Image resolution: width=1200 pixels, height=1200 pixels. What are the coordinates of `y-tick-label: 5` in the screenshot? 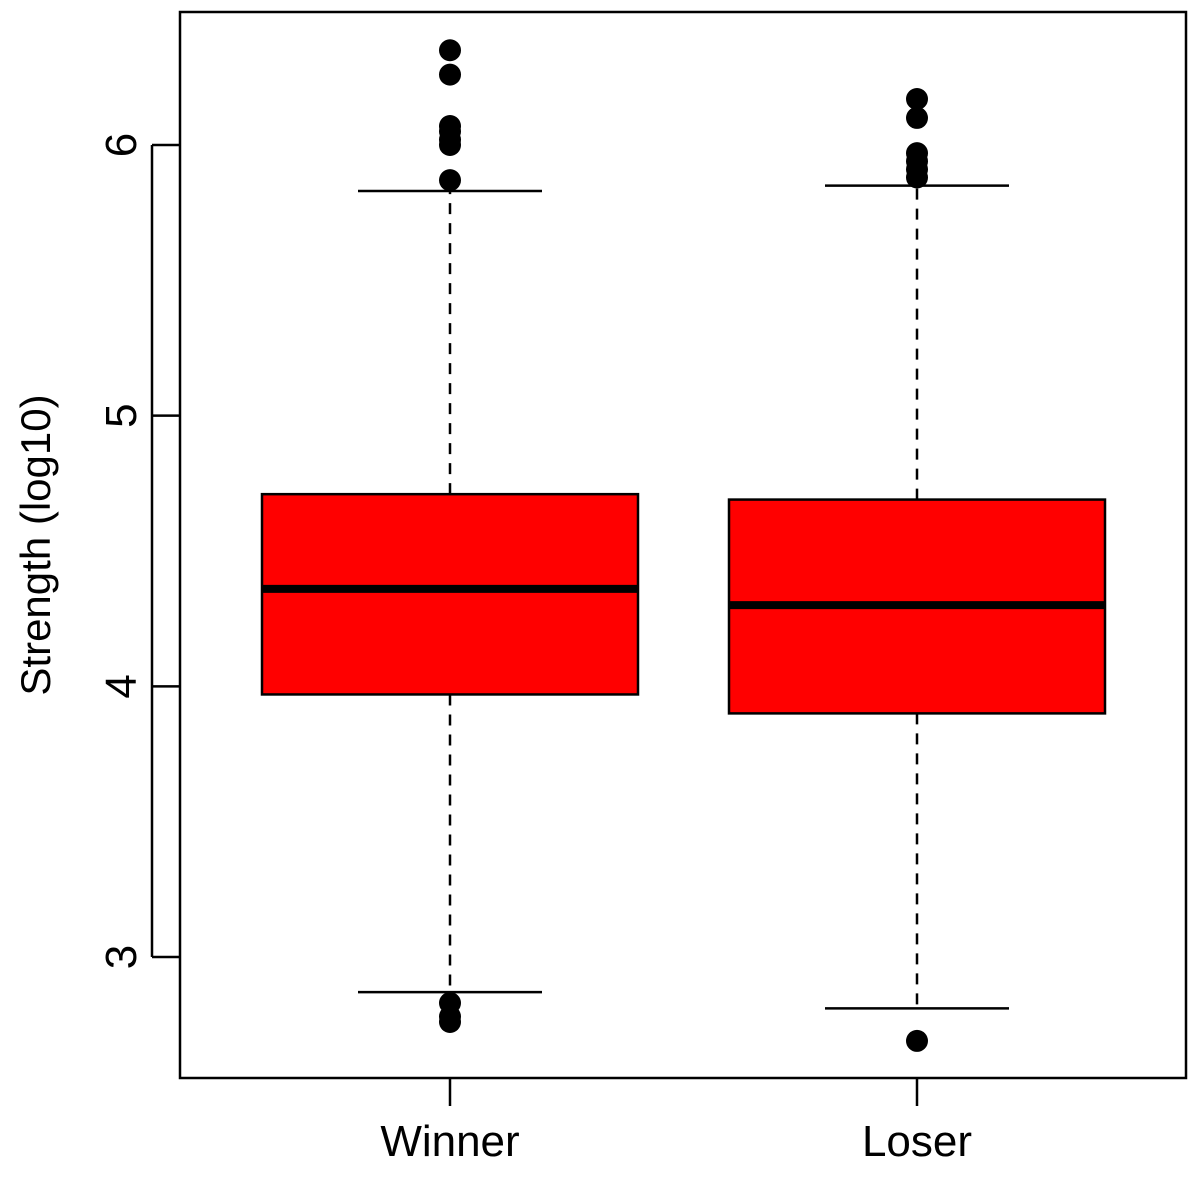 It's located at (121, 415).